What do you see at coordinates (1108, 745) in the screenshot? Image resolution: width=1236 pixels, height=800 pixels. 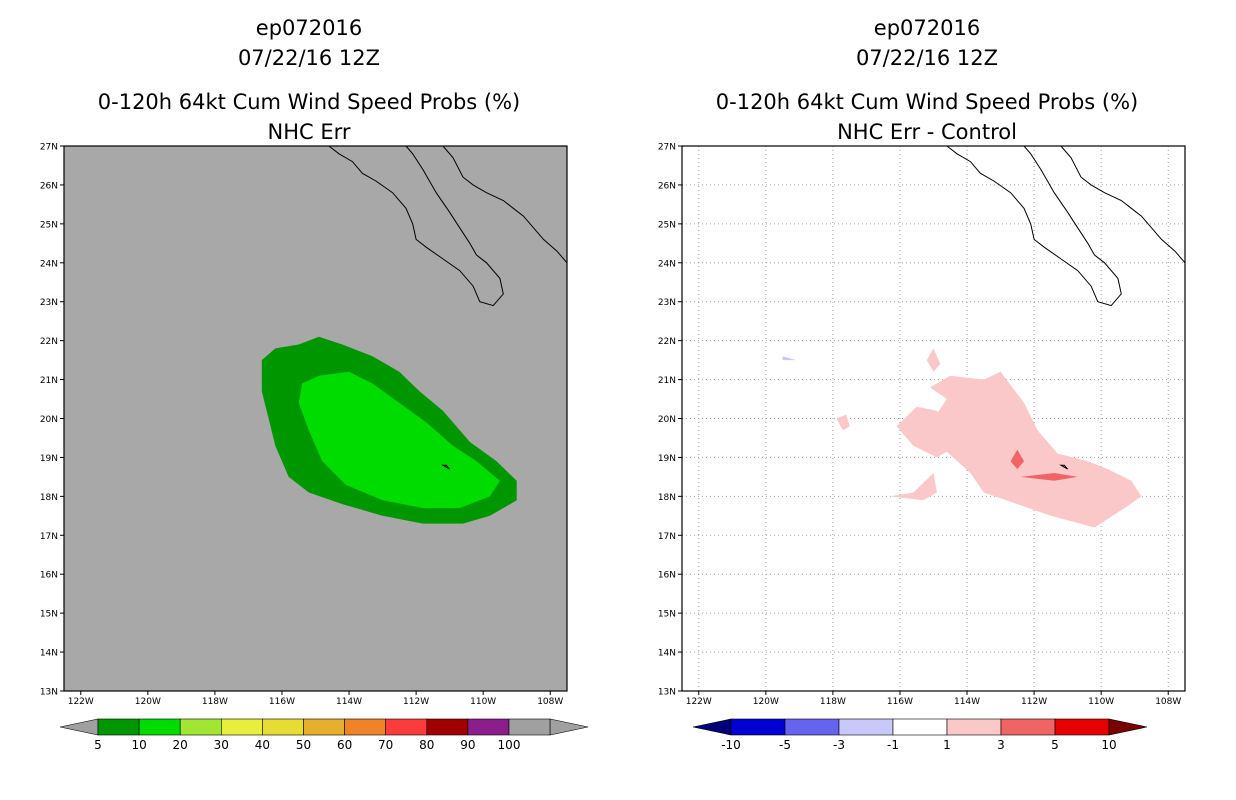 I see `colorbar-label: 10` at bounding box center [1108, 745].